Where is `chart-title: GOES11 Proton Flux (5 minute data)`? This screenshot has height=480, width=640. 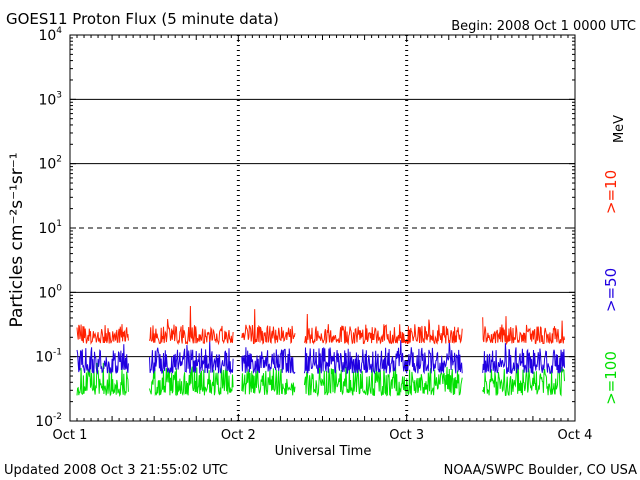 chart-title: GOES11 Proton Flux (5 minute data) is located at coordinates (142, 19).